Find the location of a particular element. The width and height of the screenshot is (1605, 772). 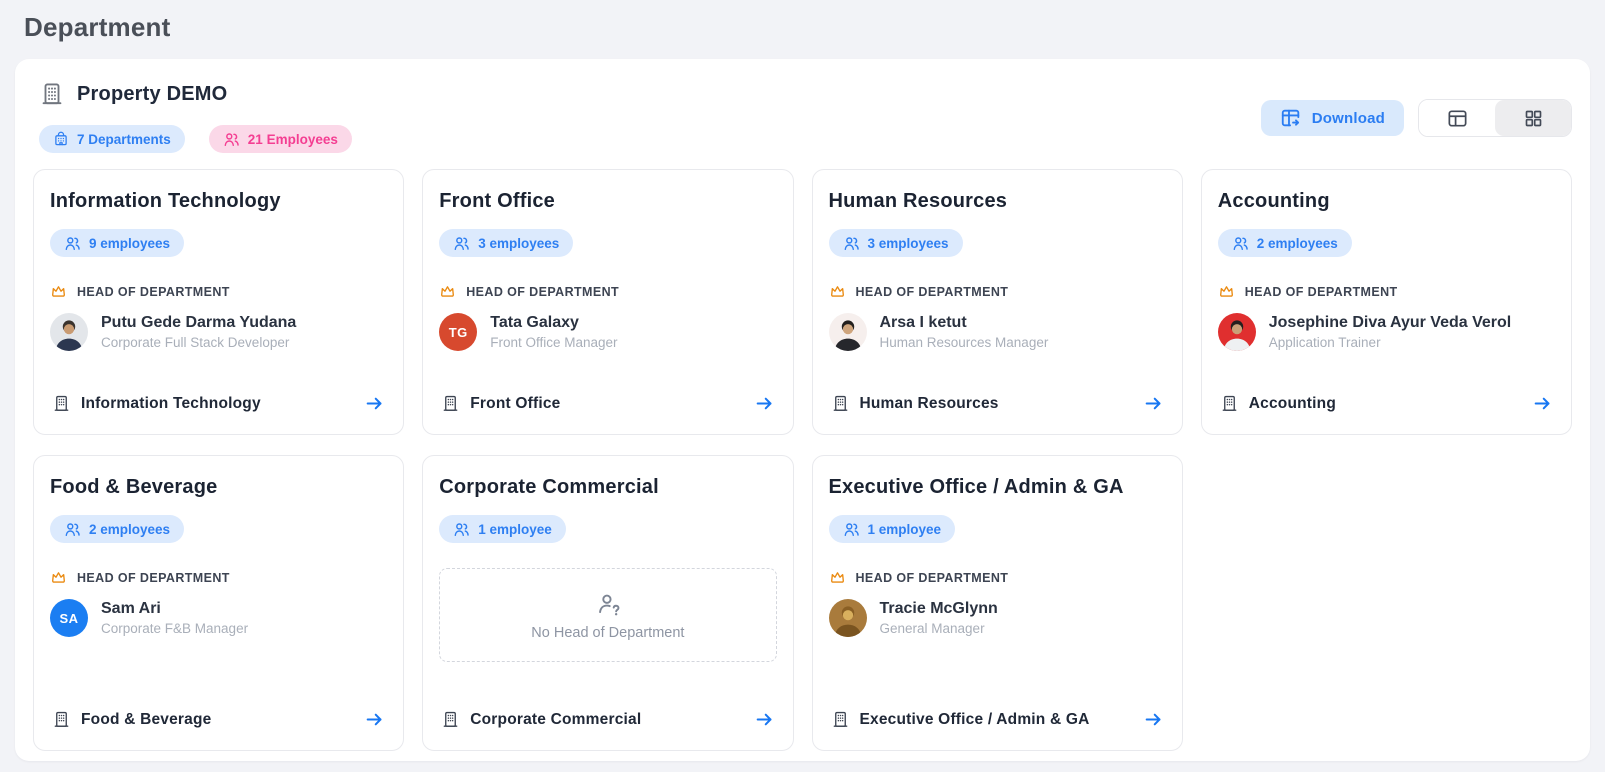

department-footer-label: Human Resources is located at coordinates (929, 403).